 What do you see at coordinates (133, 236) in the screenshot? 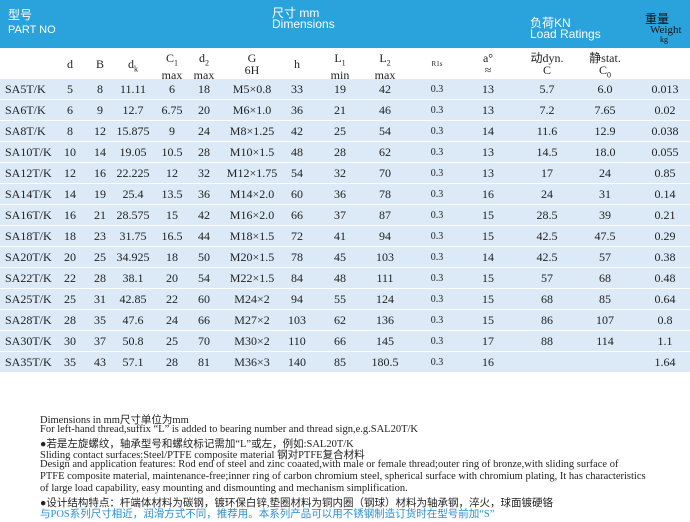
I see `cell: 31.75` at bounding box center [133, 236].